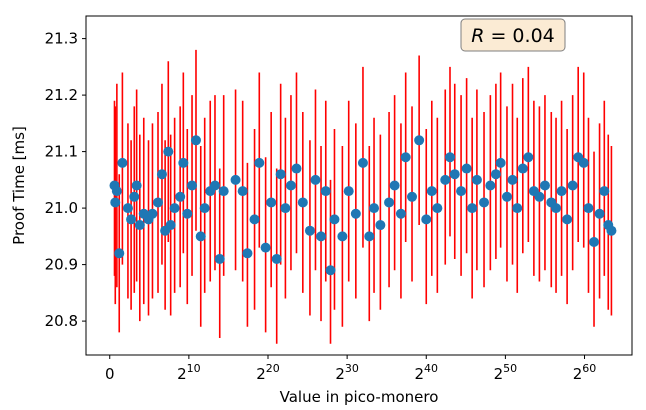 The image size is (646, 410). I want to click on annotation-value: = 0.04, so click(519, 36).